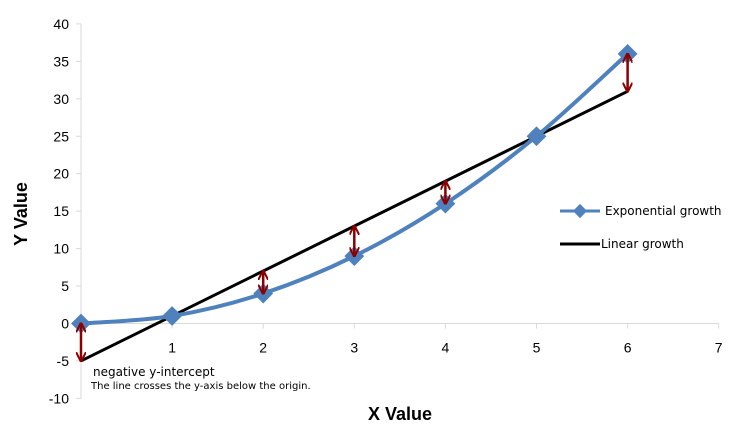  What do you see at coordinates (61, 99) in the screenshot?
I see `y-tick-label: 30` at bounding box center [61, 99].